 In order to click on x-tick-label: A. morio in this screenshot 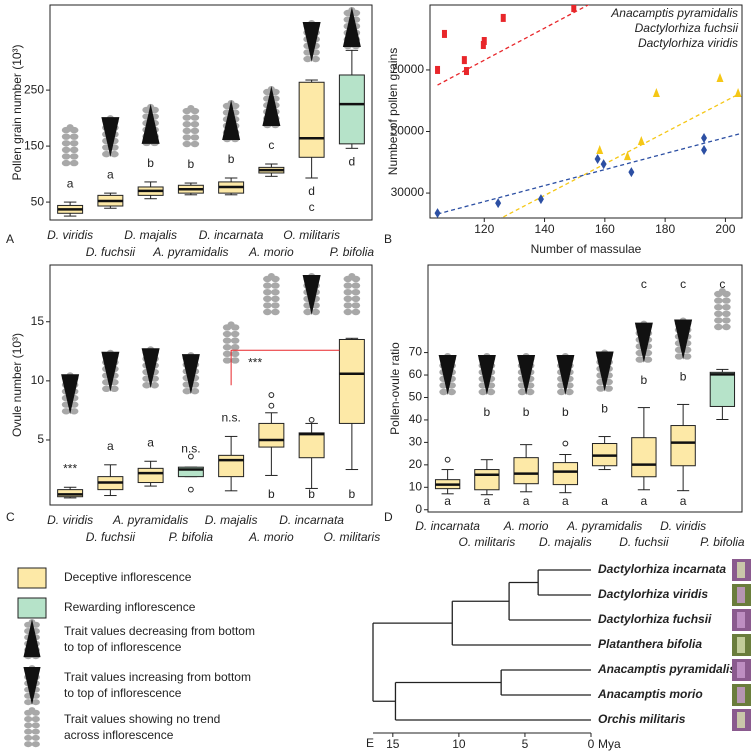, I will do `click(271, 537)`.